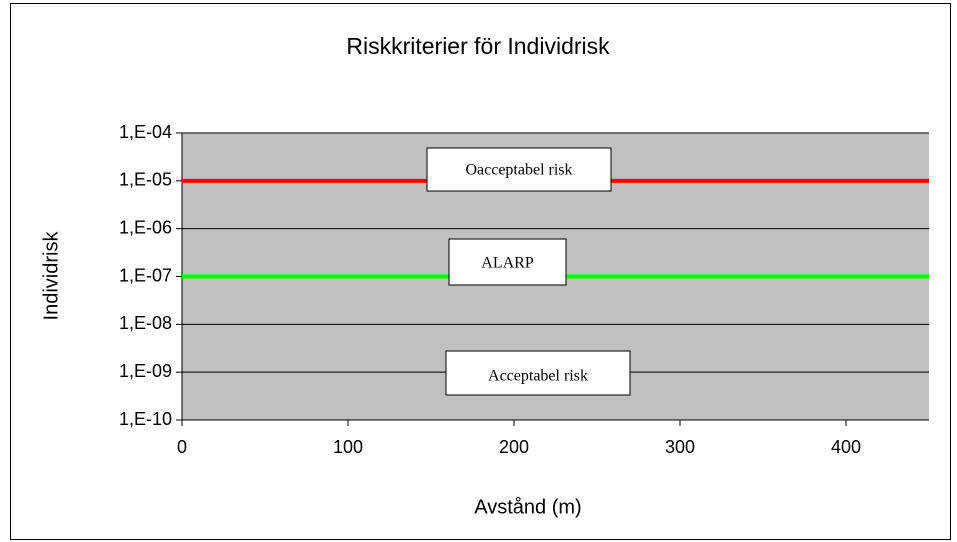  I want to click on annotation: ALARP, so click(507, 263).